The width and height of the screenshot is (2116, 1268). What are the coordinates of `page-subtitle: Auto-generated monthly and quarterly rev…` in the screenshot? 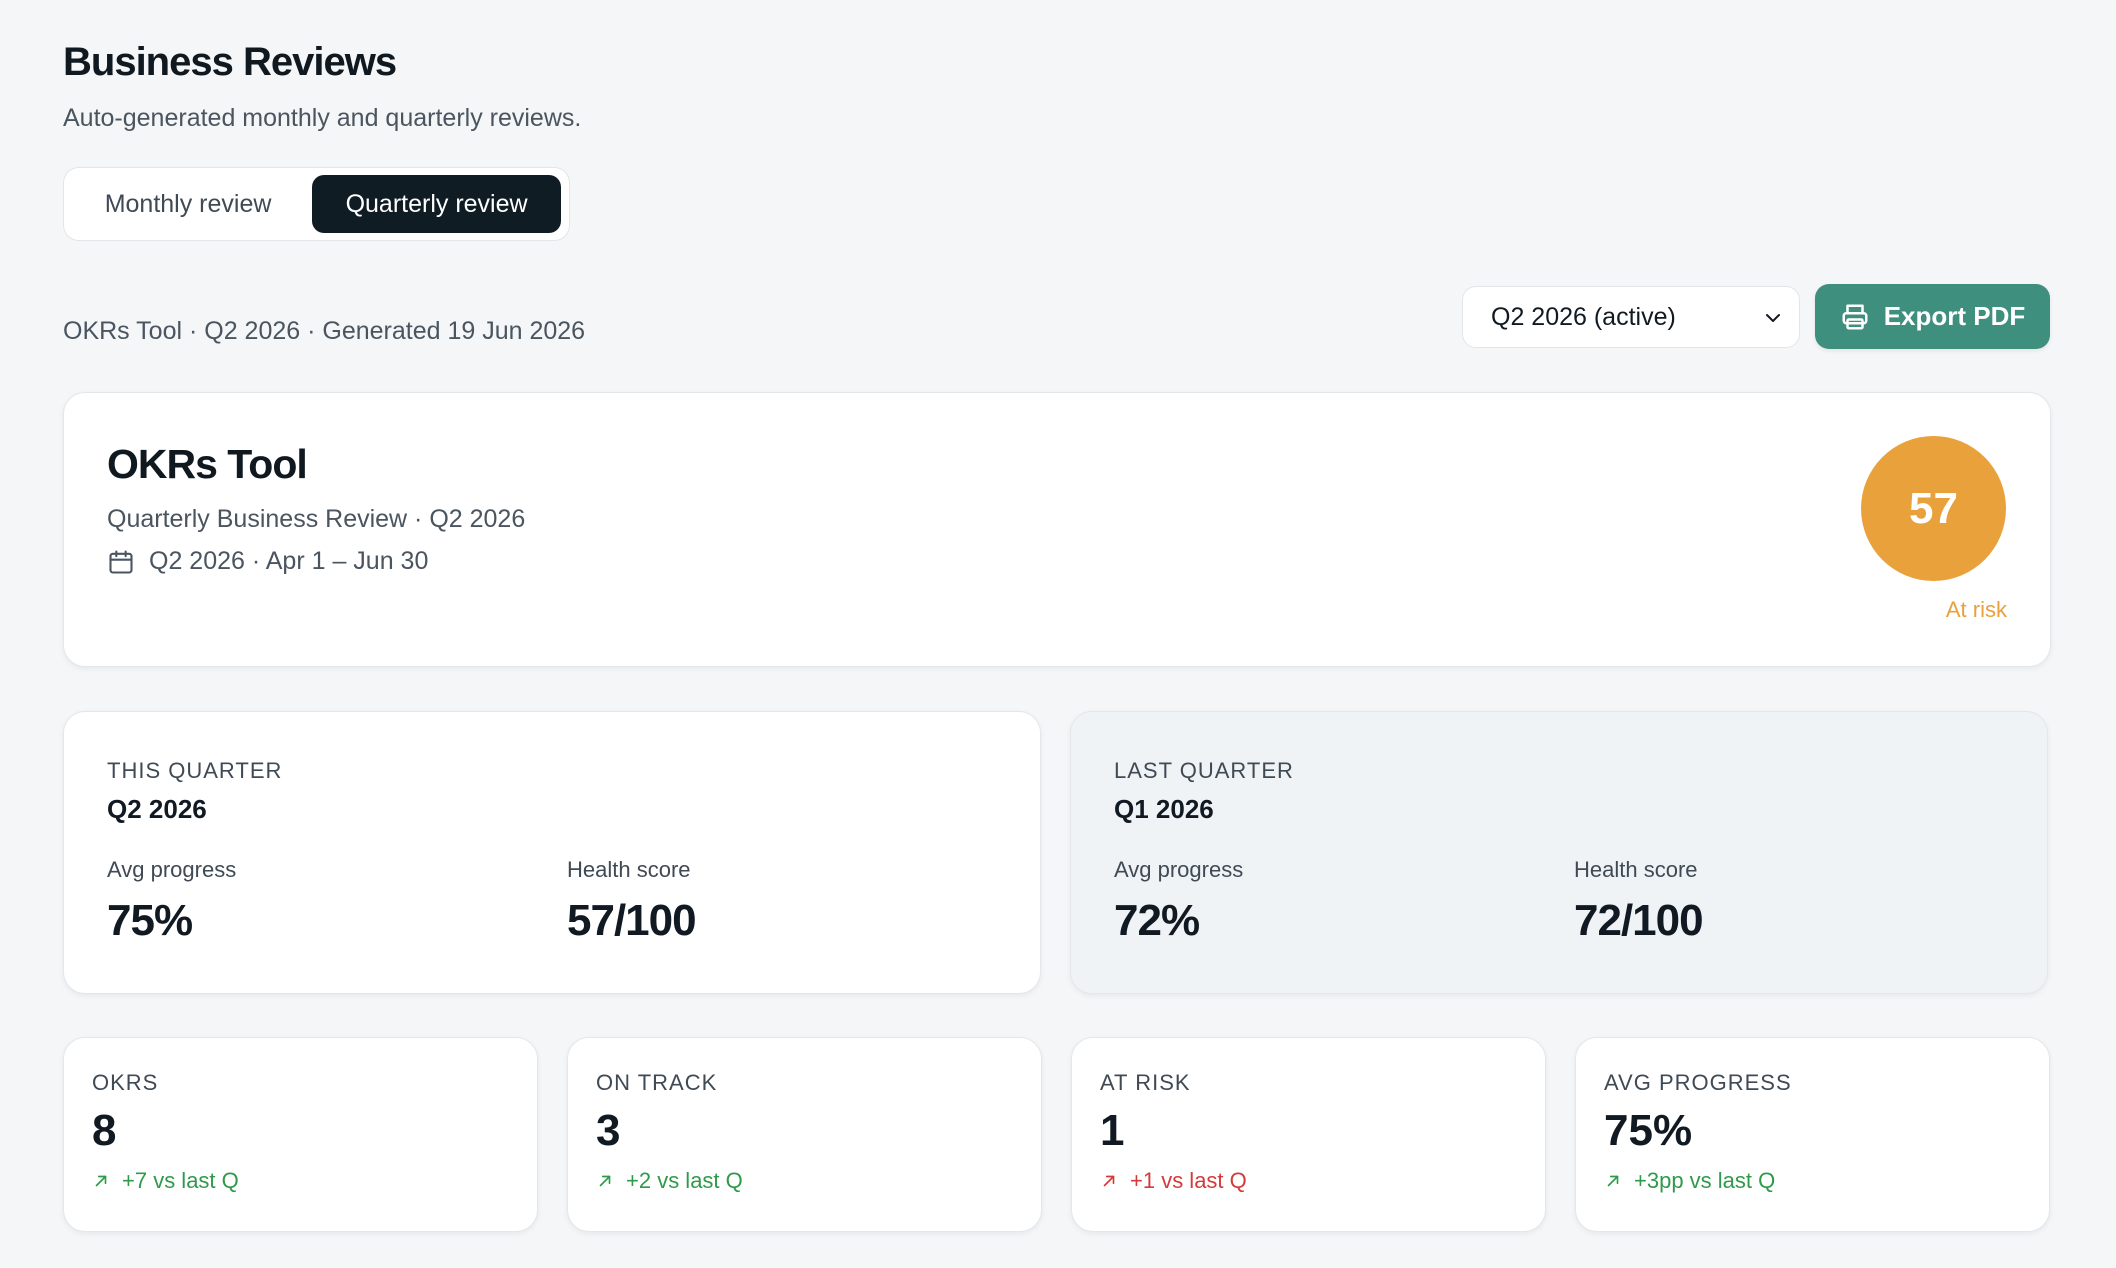 It's located at (322, 118).